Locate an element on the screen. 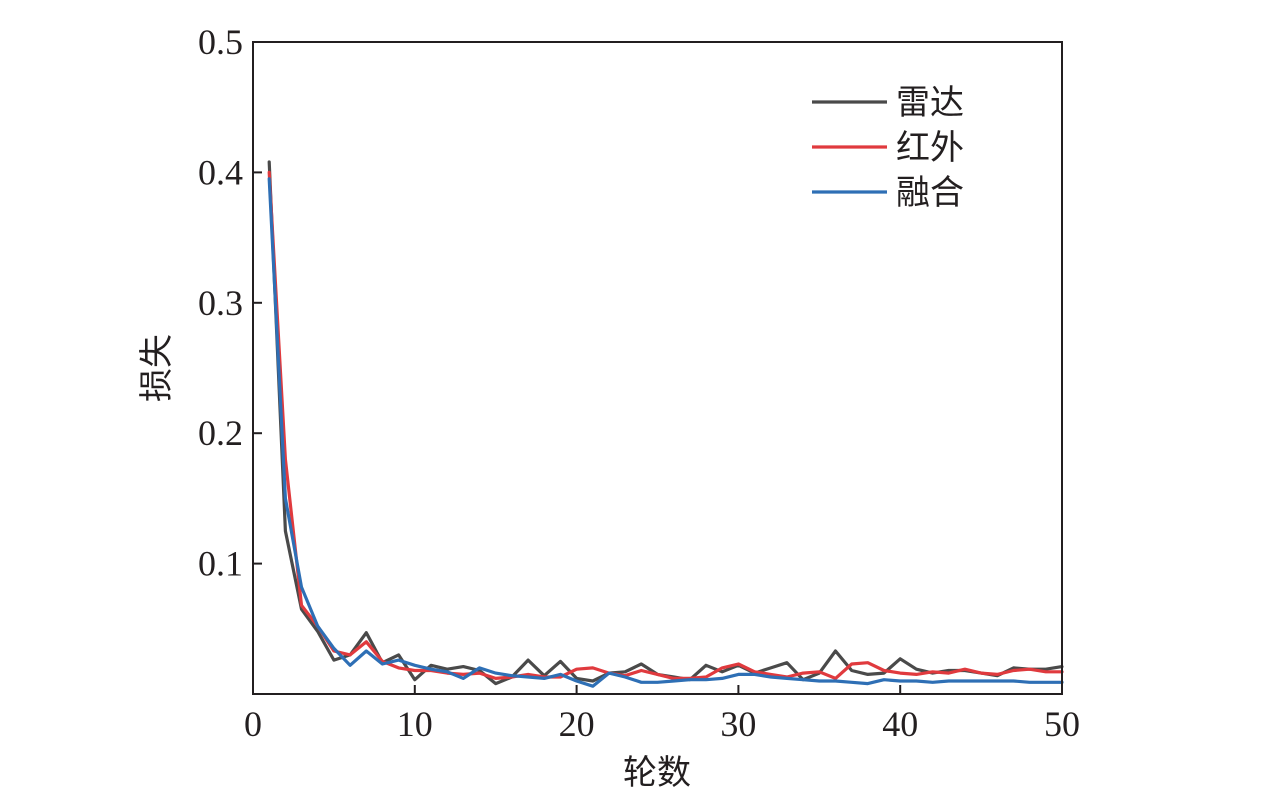 Image resolution: width=1276 pixels, height=802 pixels. x-tick-label: 10 is located at coordinates (415, 724).